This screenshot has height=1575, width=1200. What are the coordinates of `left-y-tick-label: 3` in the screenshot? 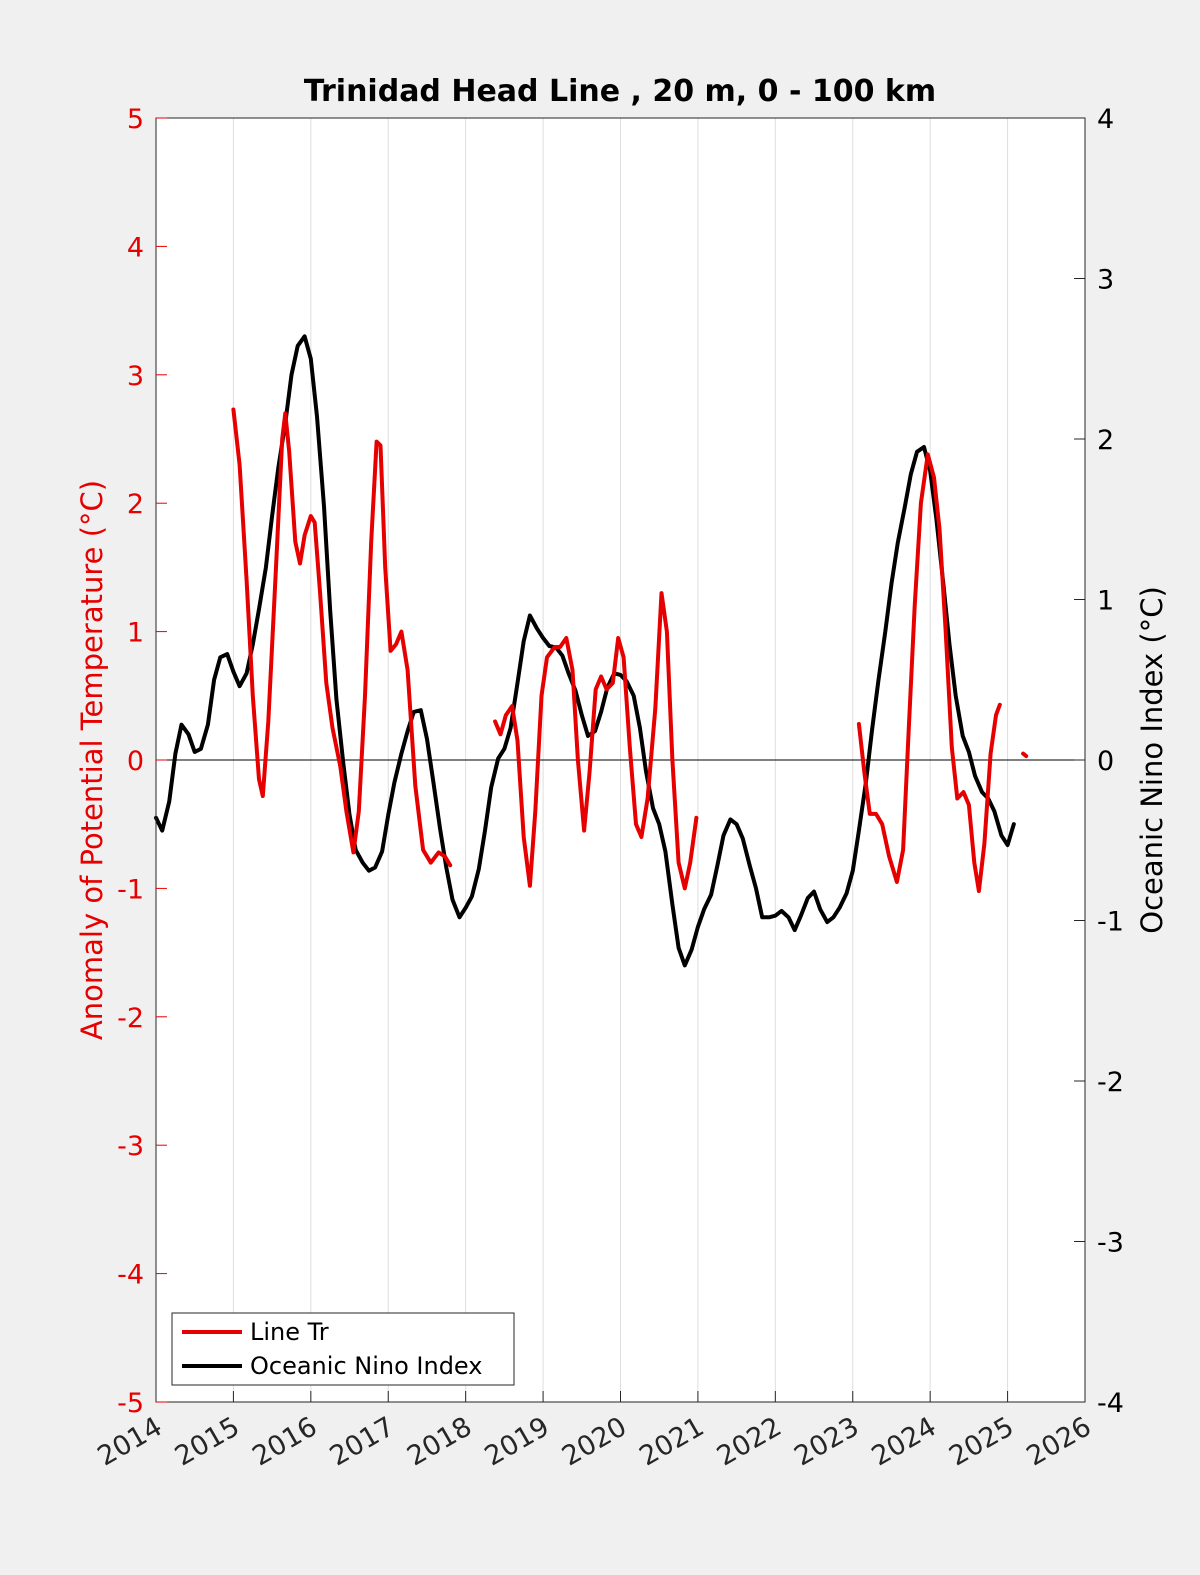 It's located at (135, 376).